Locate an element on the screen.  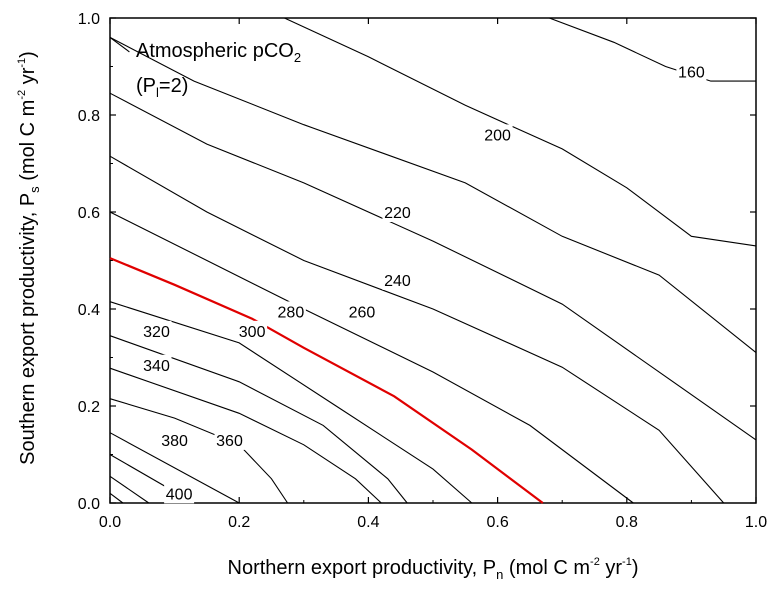
contour-label-200: 200 is located at coordinates (497, 135).